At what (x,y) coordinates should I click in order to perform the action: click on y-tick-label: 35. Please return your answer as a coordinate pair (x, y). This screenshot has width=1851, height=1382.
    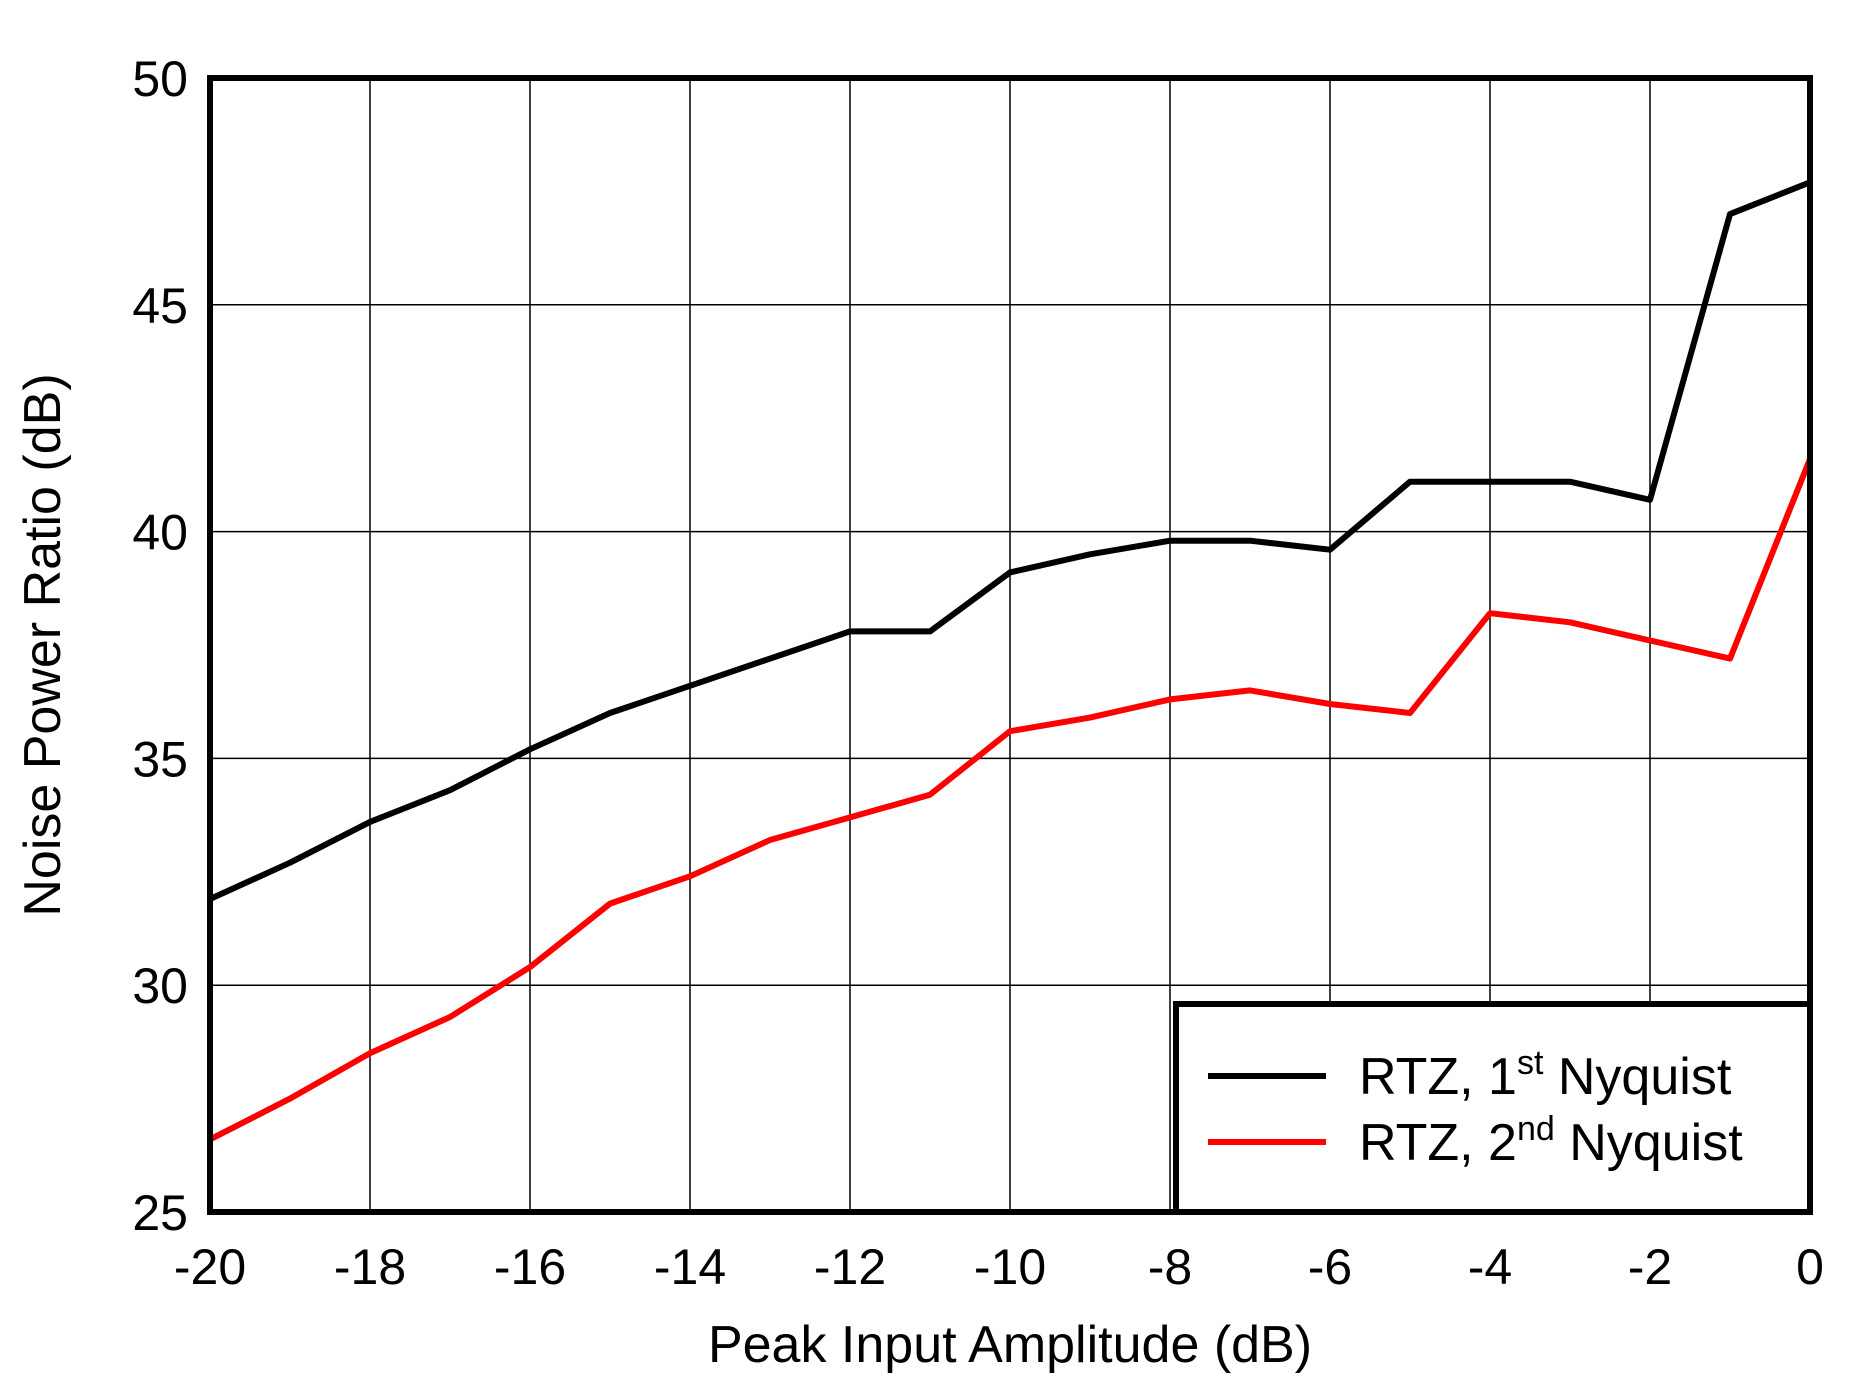
    Looking at the image, I should click on (160, 759).